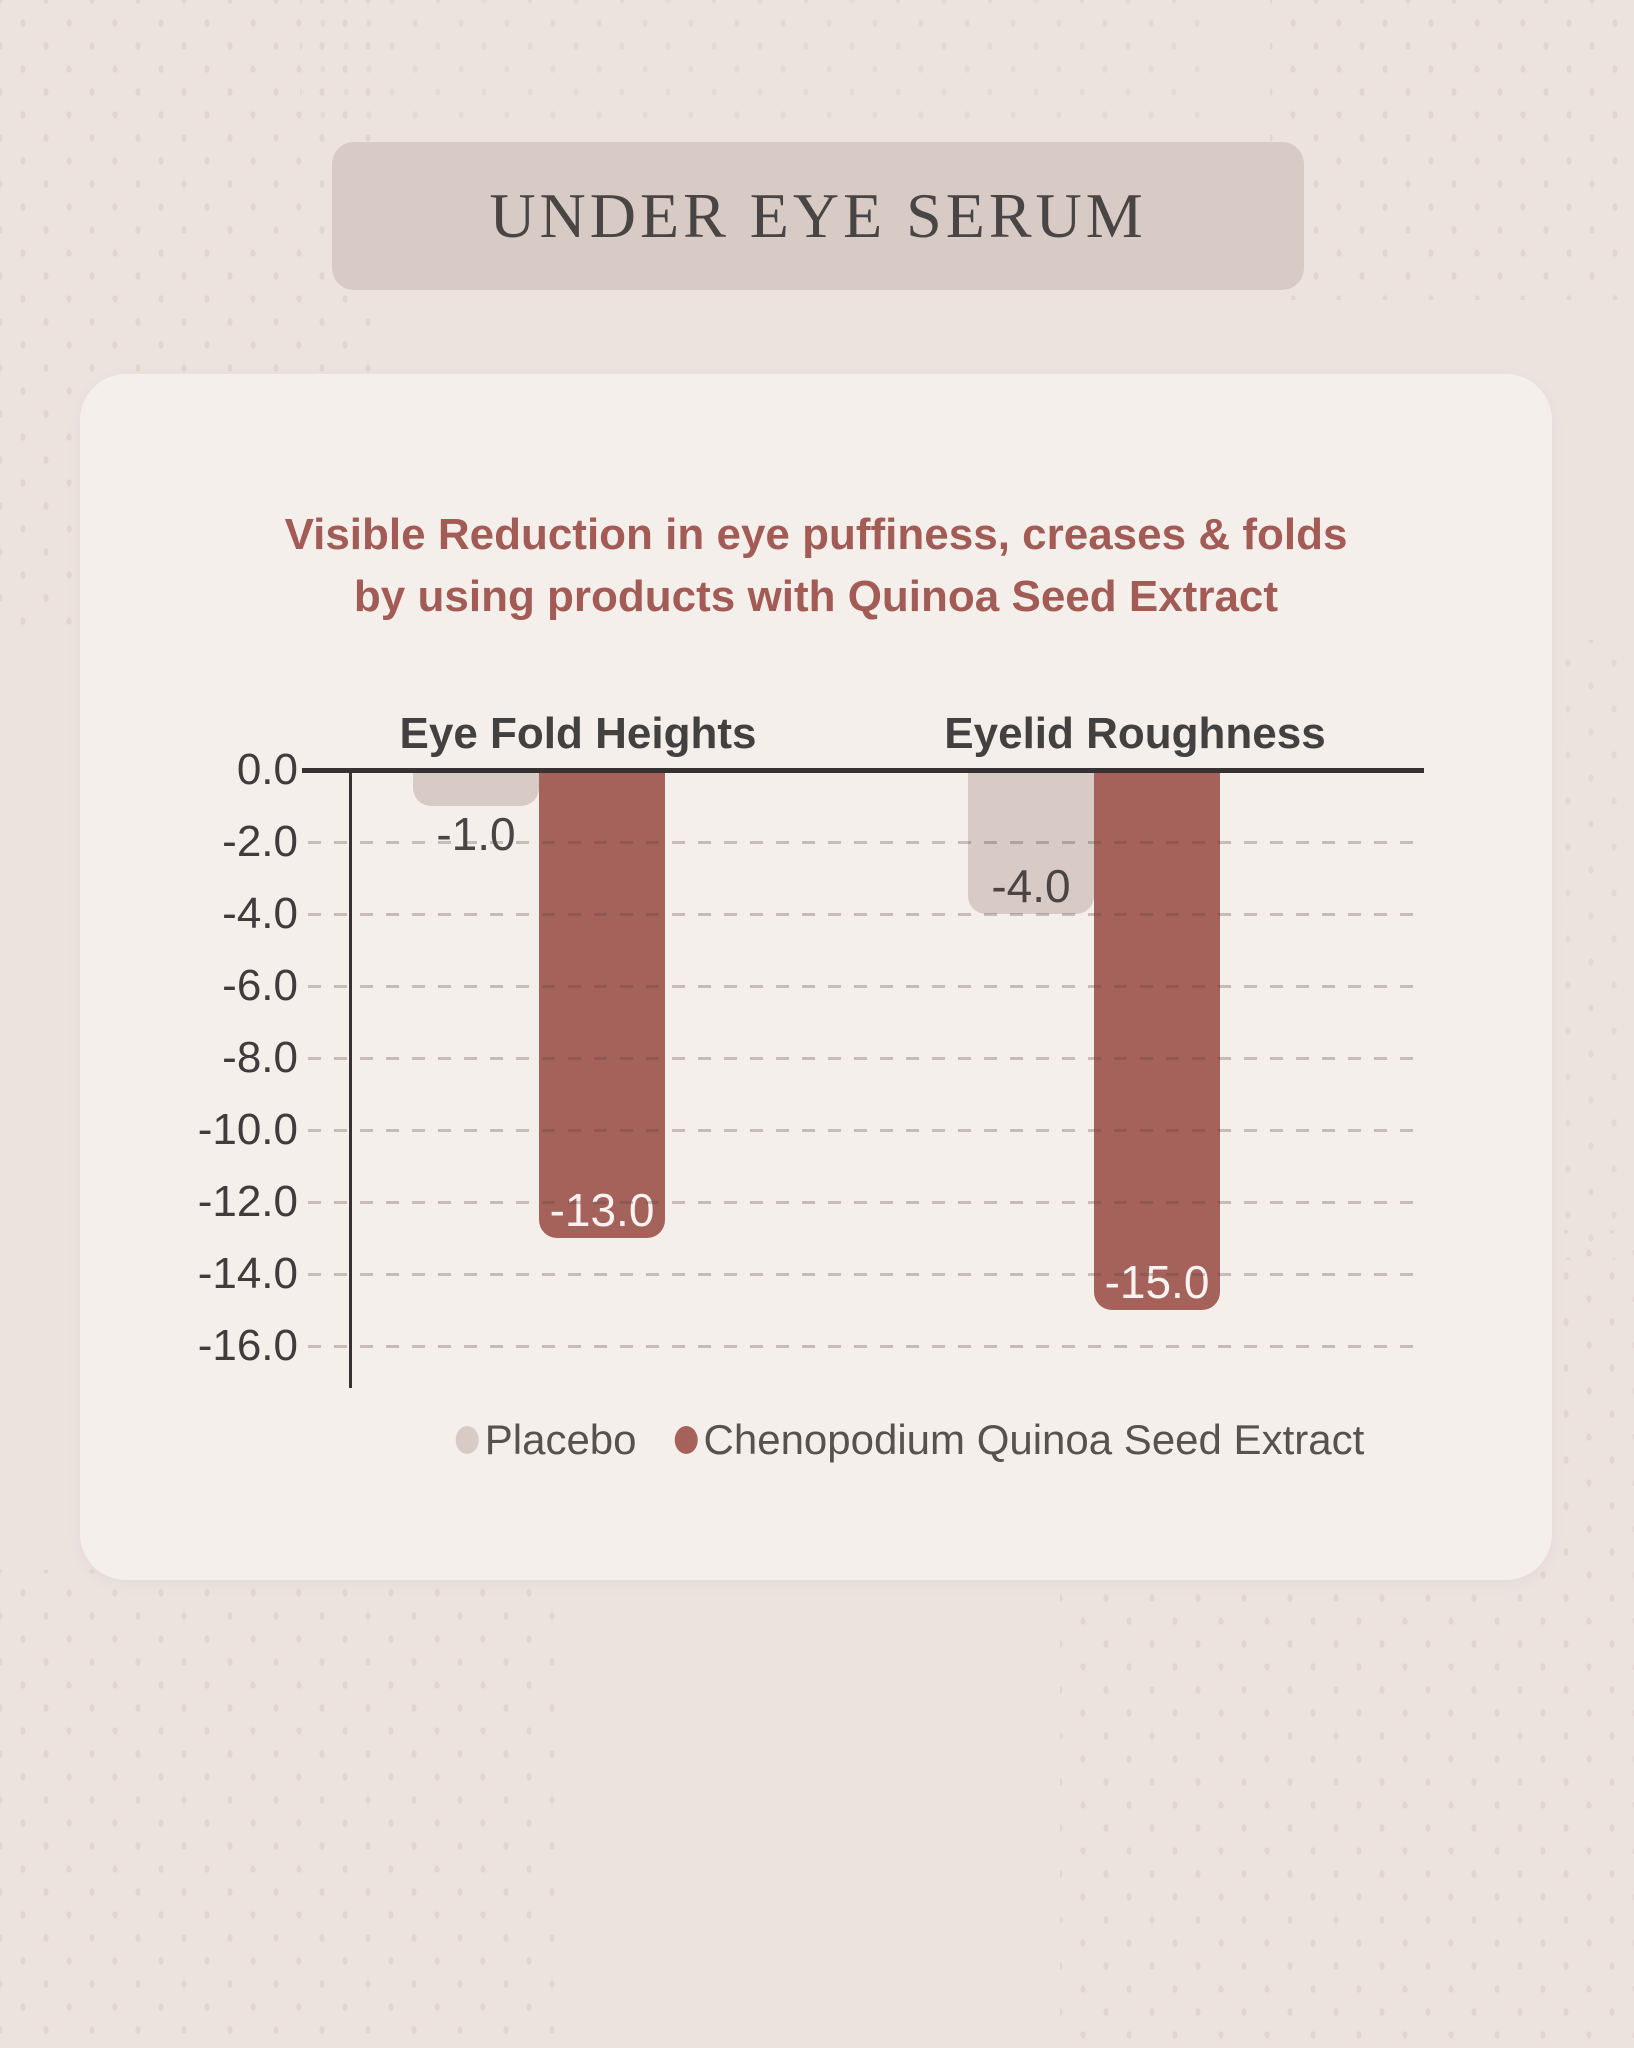 The image size is (1634, 2048). What do you see at coordinates (260, 1057) in the screenshot?
I see `y-tick-label: -8.0` at bounding box center [260, 1057].